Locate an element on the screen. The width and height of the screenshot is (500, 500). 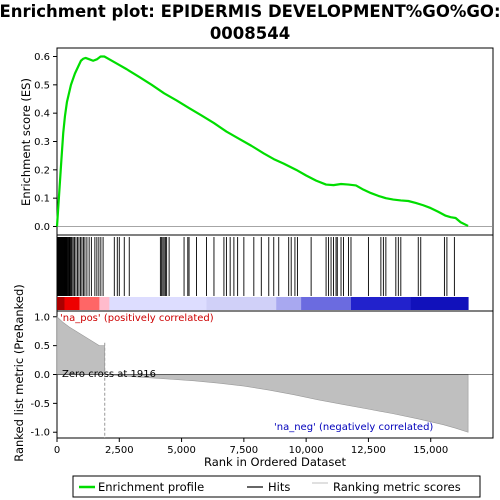
metric-y-tick-label: 0.0 is located at coordinates (42, 375).